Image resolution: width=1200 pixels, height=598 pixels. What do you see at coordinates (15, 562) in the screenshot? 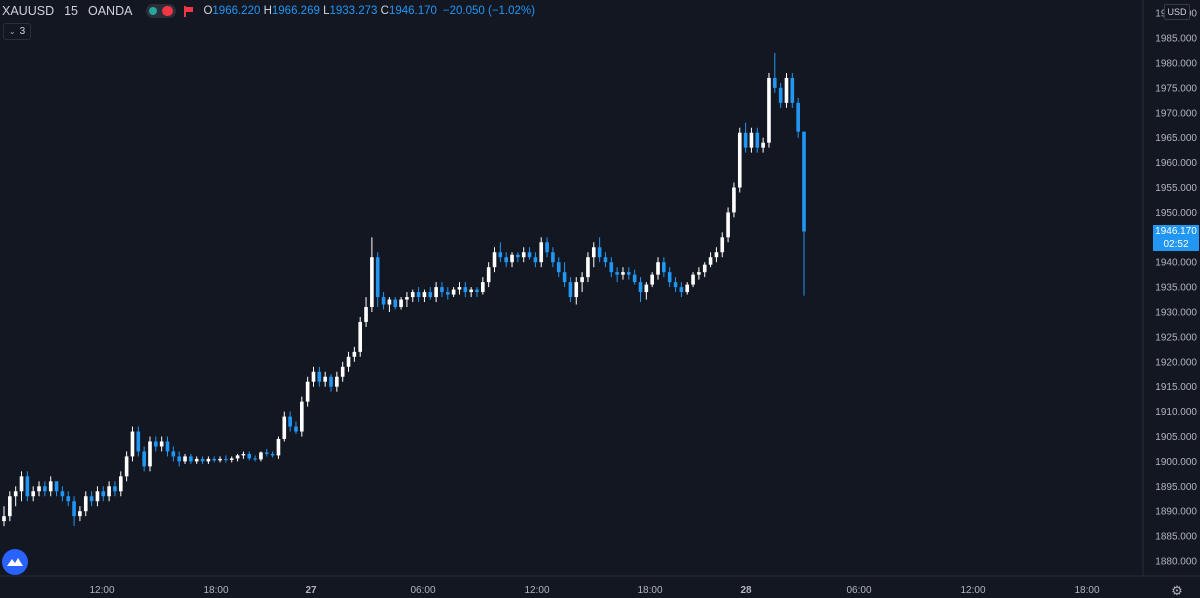
I see `tradingview-logo-icon` at bounding box center [15, 562].